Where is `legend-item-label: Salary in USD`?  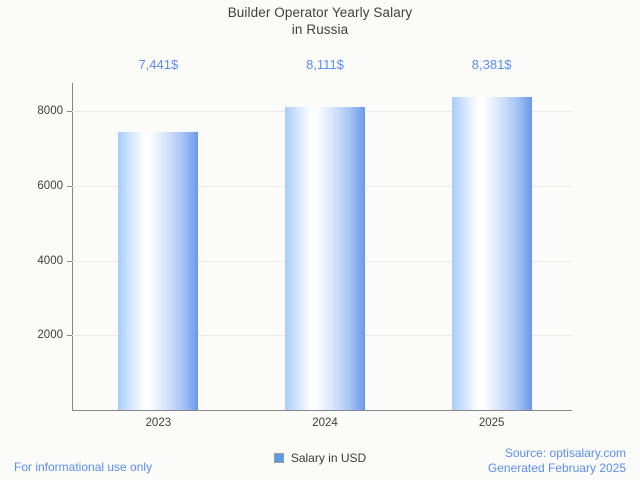 legend-item-label: Salary in USD is located at coordinates (328, 458).